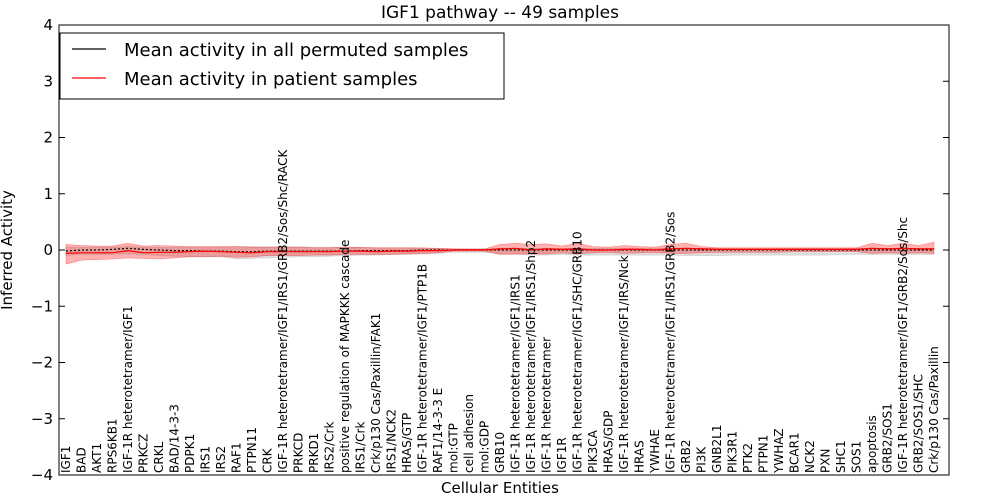 The image size is (1000, 500). I want to click on entity-label: BAD/14-3-3, so click(175, 438).